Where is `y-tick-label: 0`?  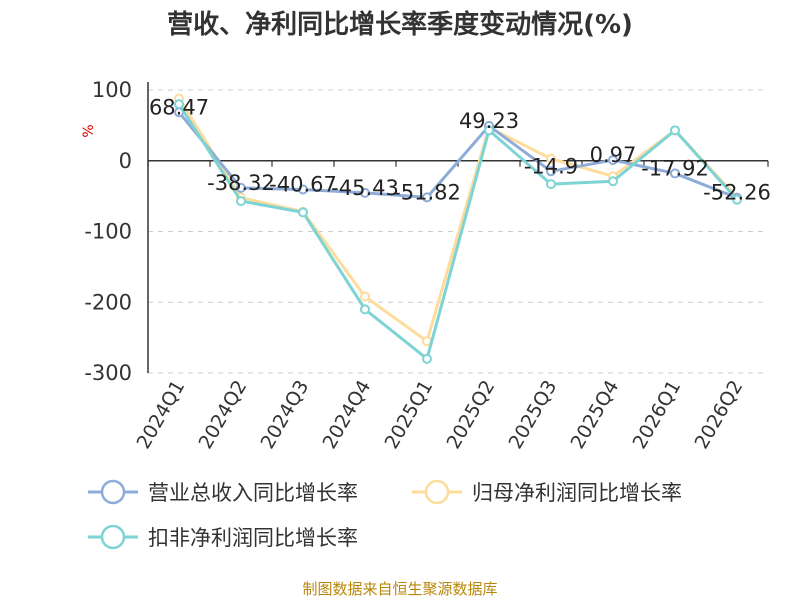 y-tick-label: 0 is located at coordinates (125, 161).